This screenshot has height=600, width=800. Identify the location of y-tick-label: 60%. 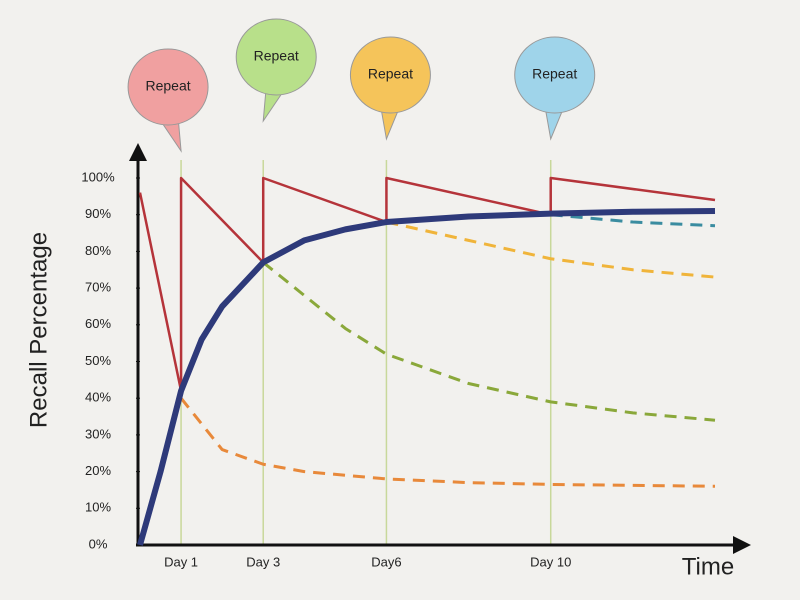
(98, 323).